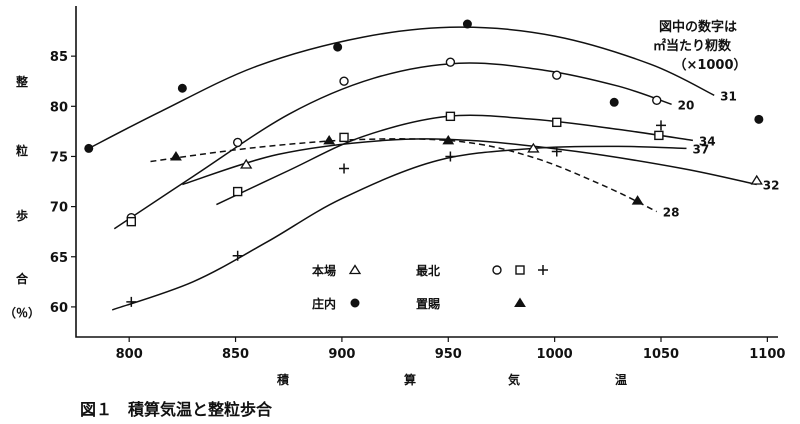 Image resolution: width=800 pixels, height=424 pixels. What do you see at coordinates (428, 270) in the screenshot?
I see `legend-label: 最北` at bounding box center [428, 270].